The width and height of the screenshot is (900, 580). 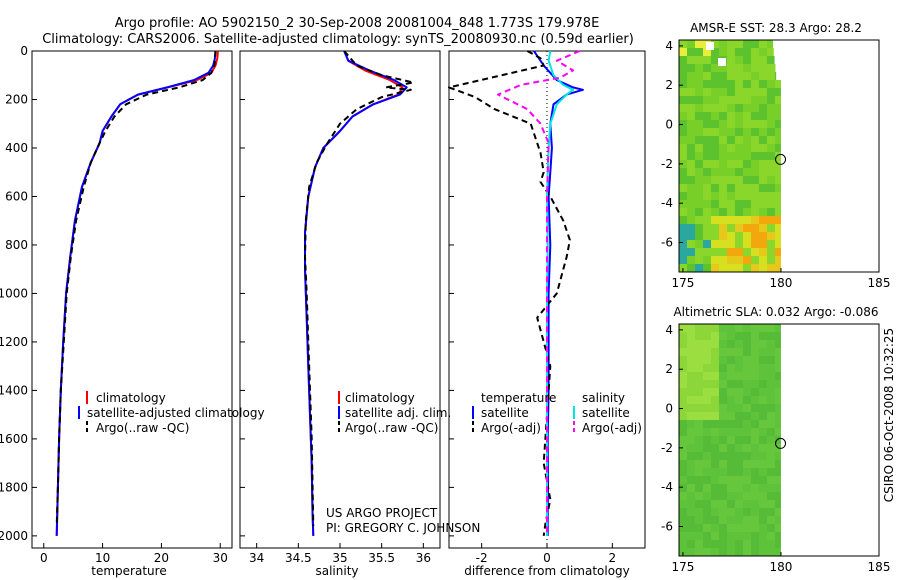 I want to click on difference-xlabel: difference from climatology, so click(x=547, y=571).